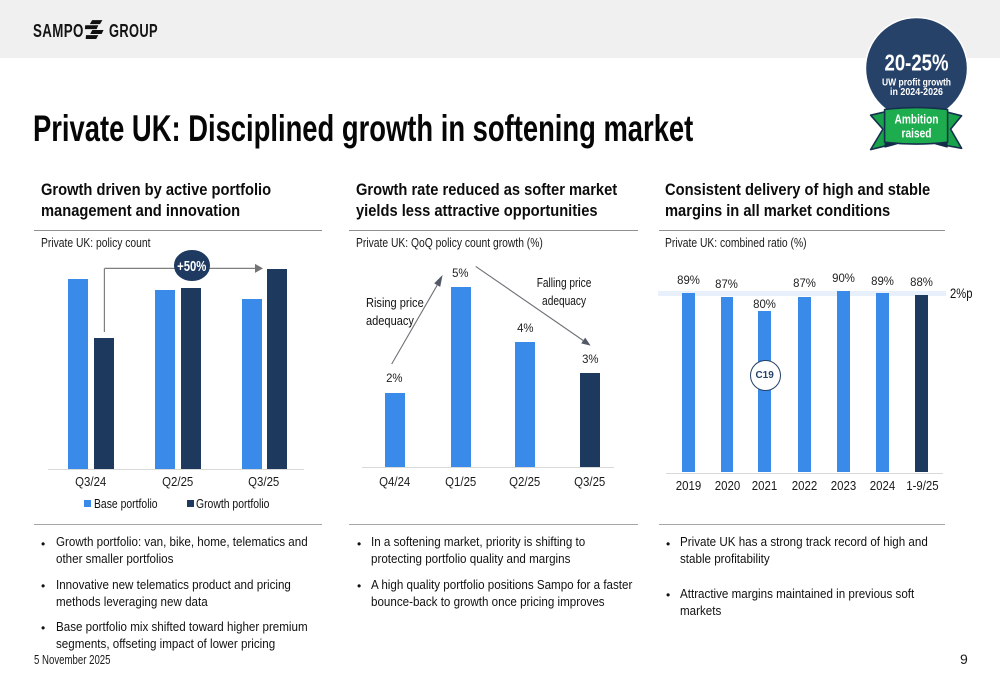  Describe the element at coordinates (917, 63) in the screenshot. I see `svg-text: 20-25%` at that location.